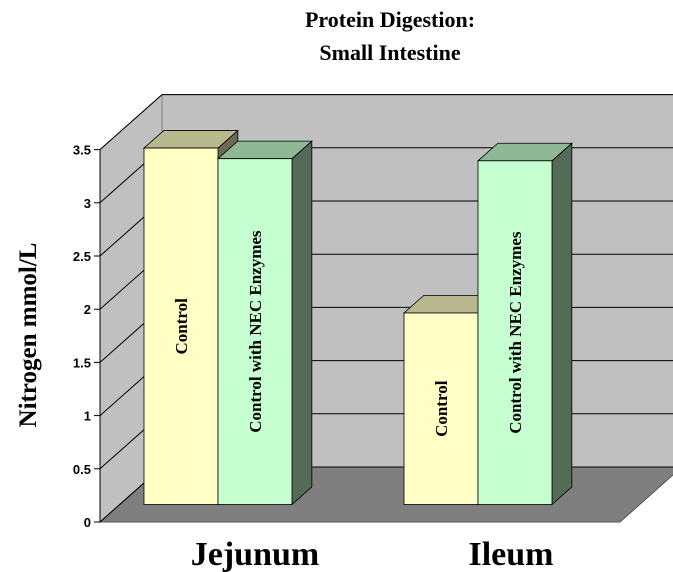 The height and width of the screenshot is (572, 673). I want to click on y-tick-label: 2, so click(87, 309).